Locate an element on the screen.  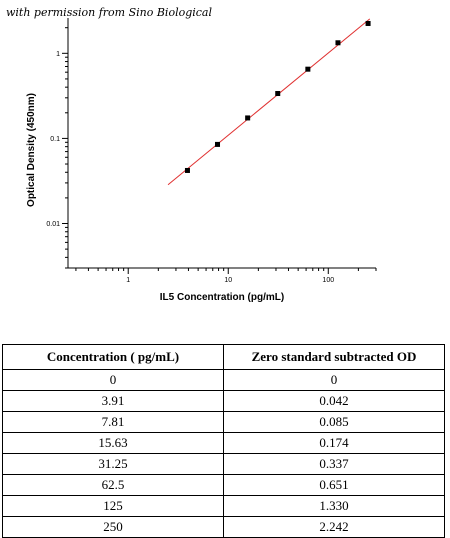
fit-line is located at coordinates (269, 102).